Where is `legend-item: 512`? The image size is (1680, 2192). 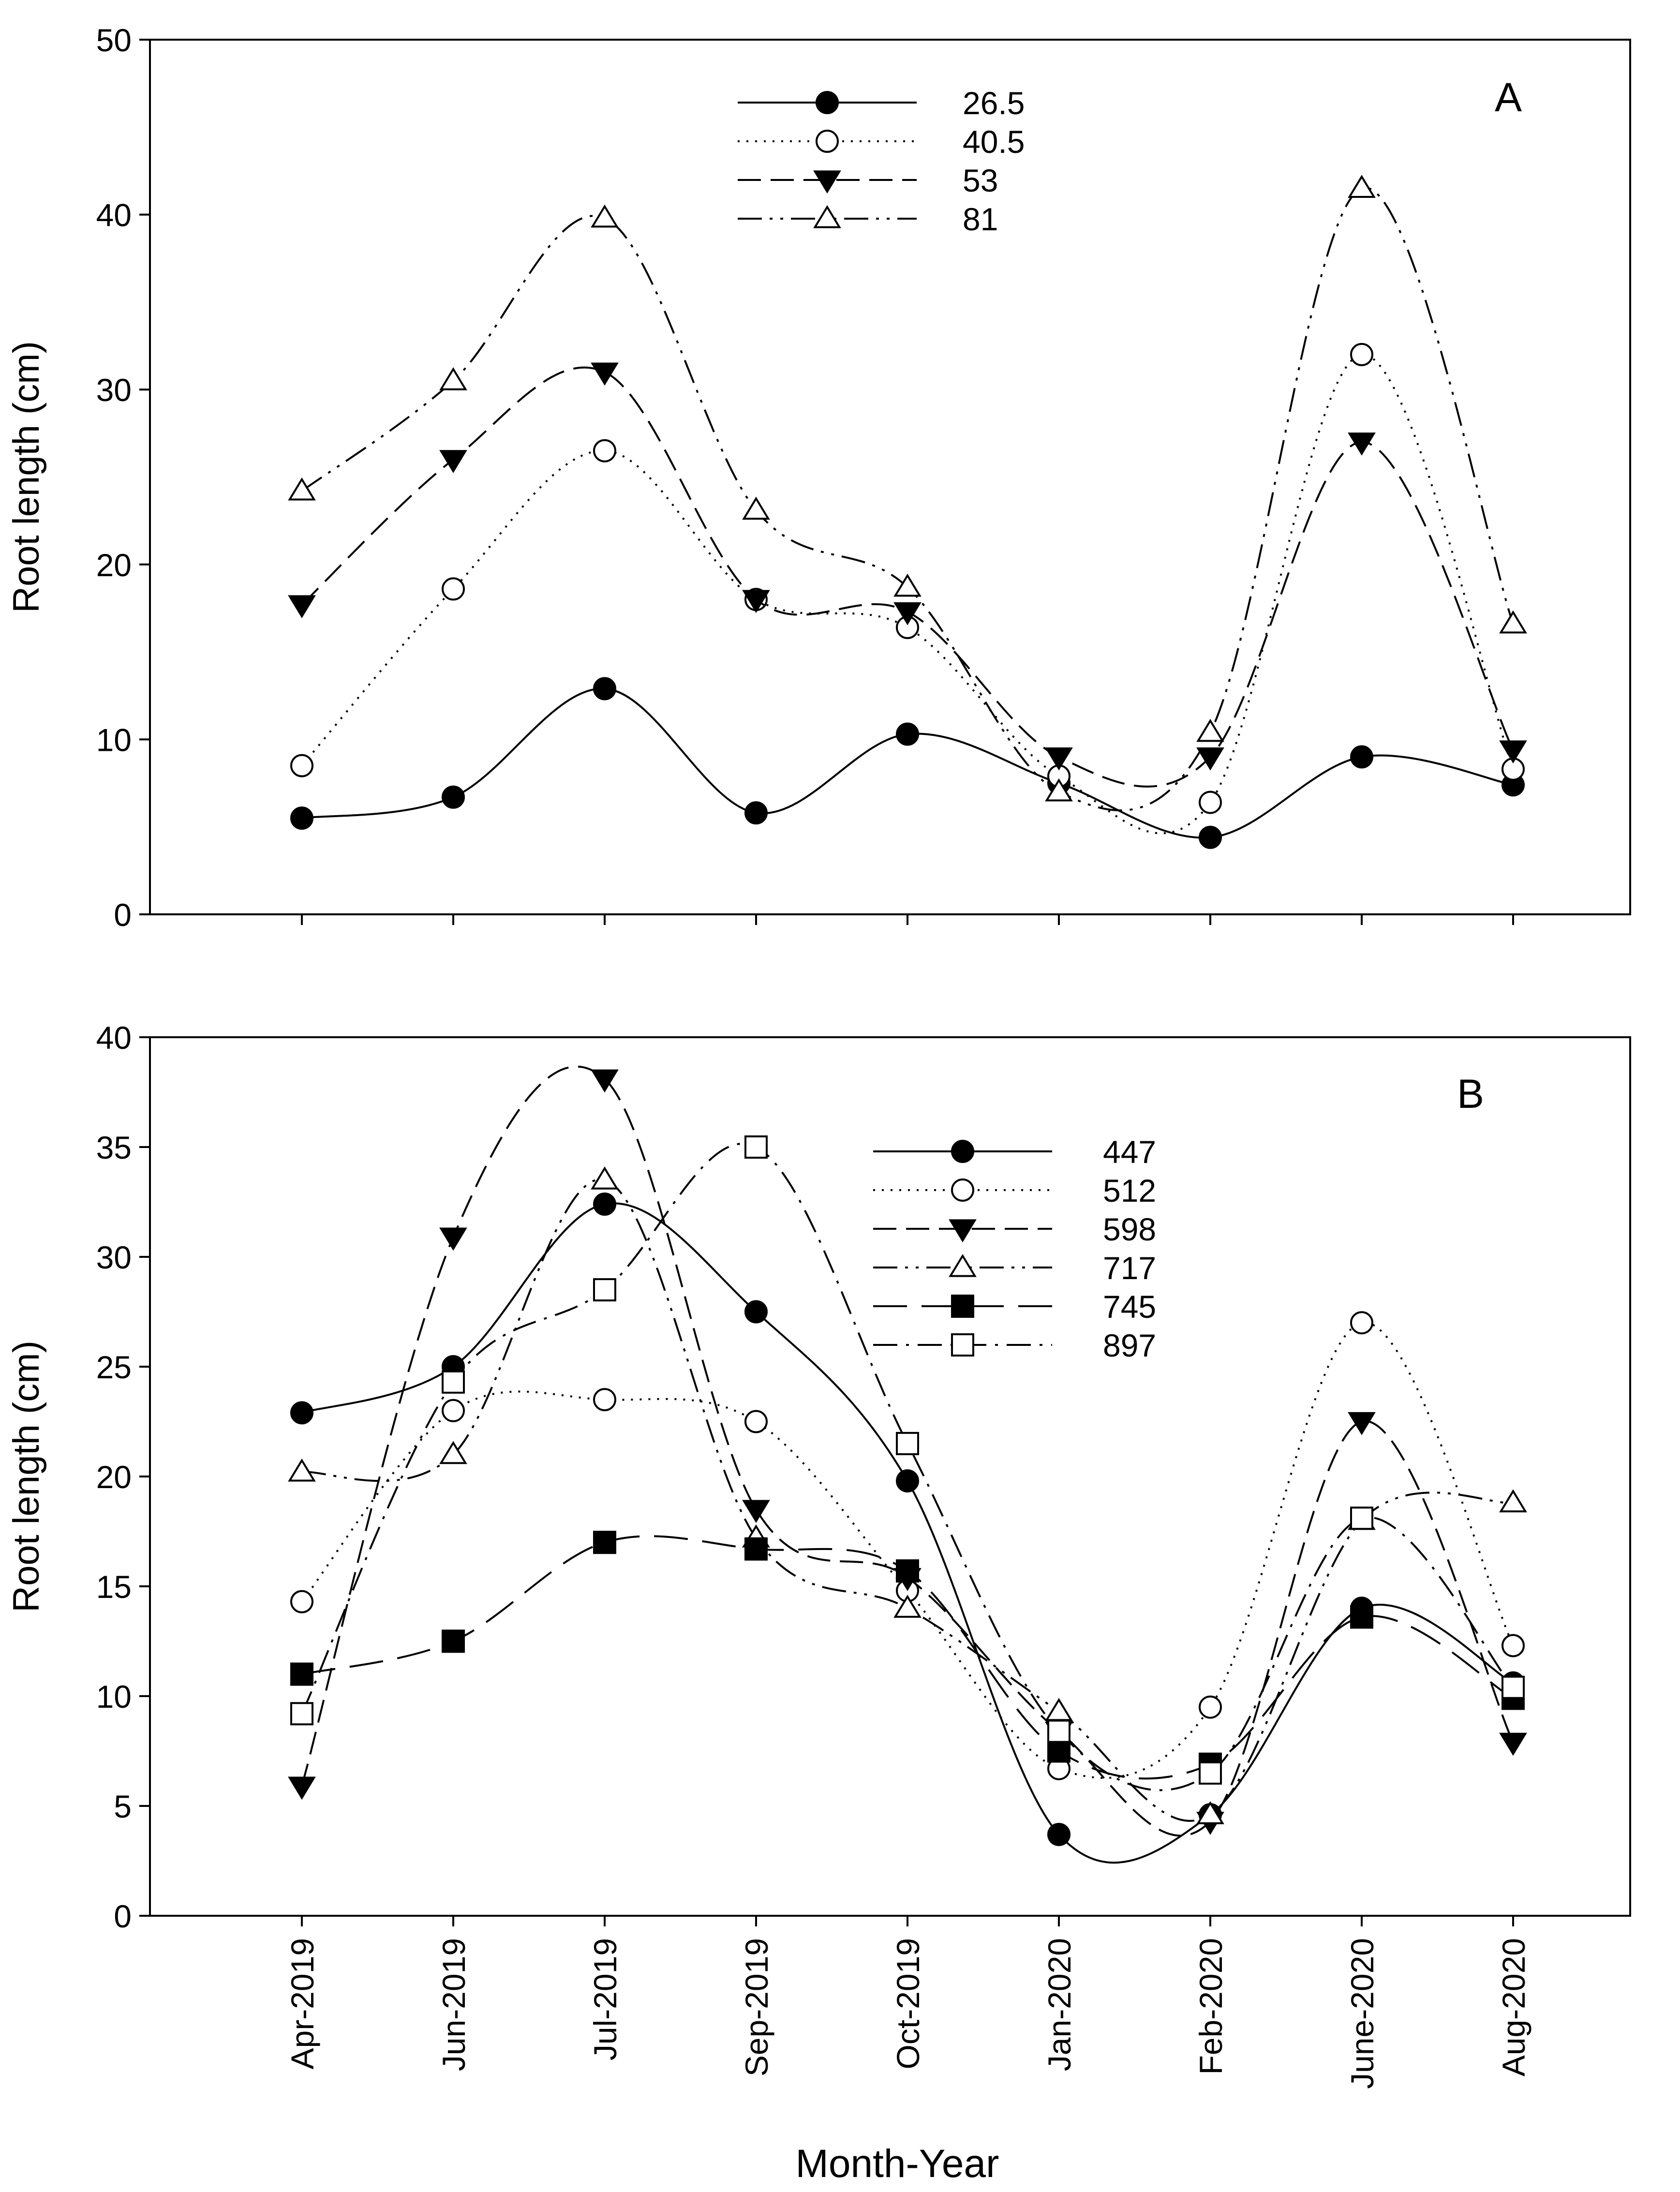 legend-item: 512 is located at coordinates (1015, 1190).